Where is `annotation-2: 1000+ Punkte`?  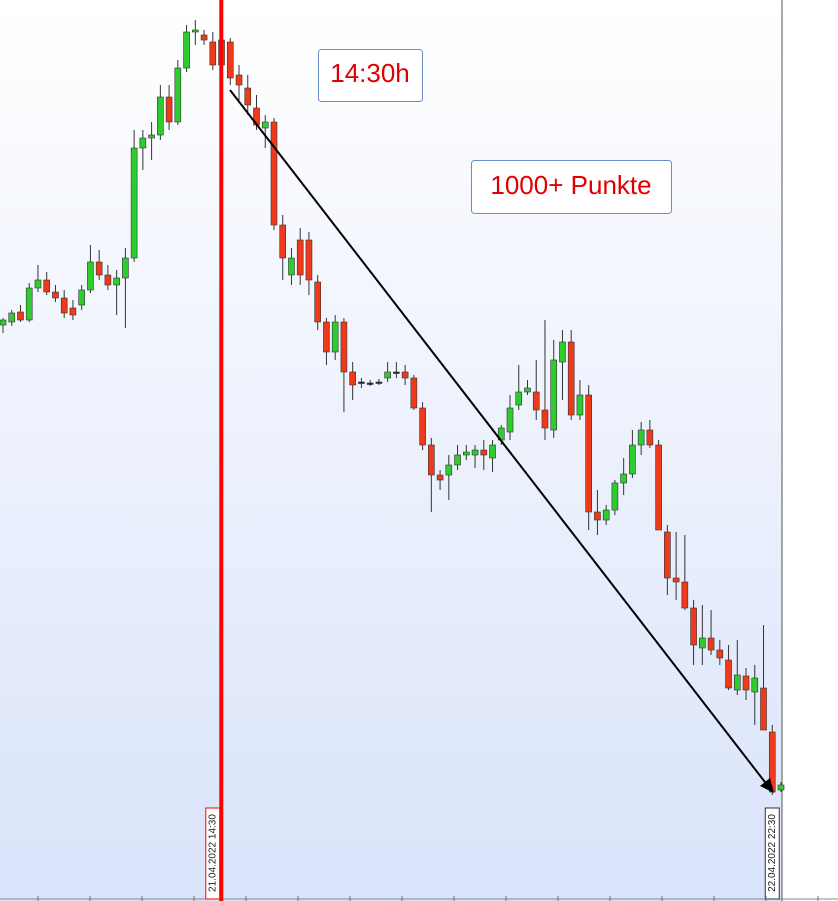 annotation-2: 1000+ Punkte is located at coordinates (571, 187).